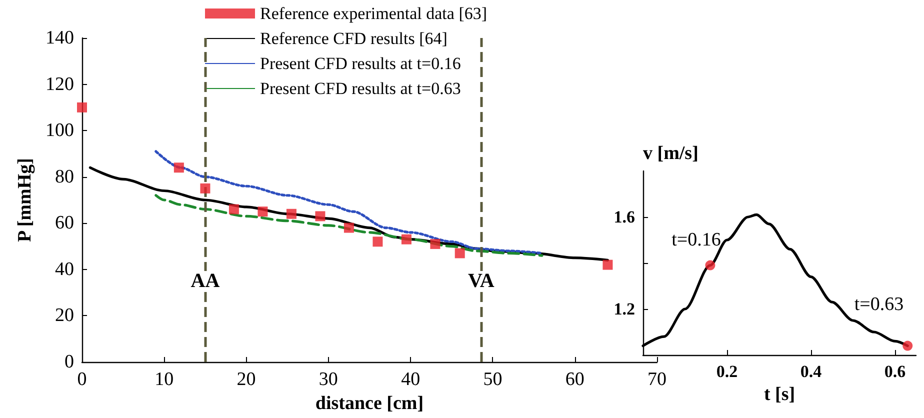 This screenshot has height=418, width=924. What do you see at coordinates (879, 304) in the screenshot?
I see `annotation: t=0.63` at bounding box center [879, 304].